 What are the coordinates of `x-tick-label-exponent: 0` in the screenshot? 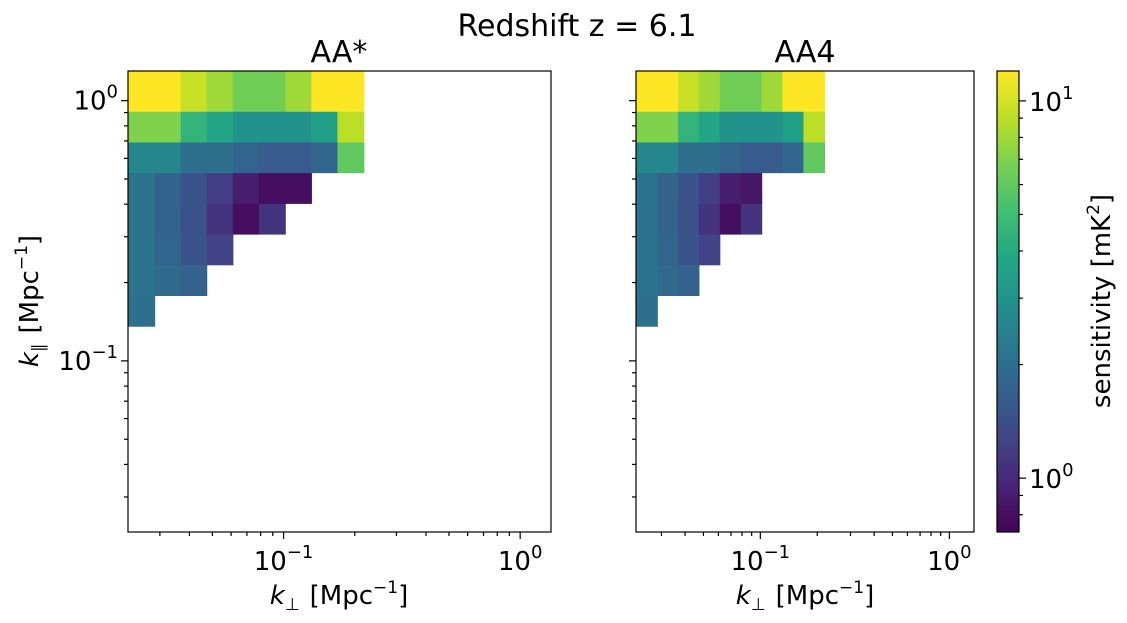 It's located at (965, 552).